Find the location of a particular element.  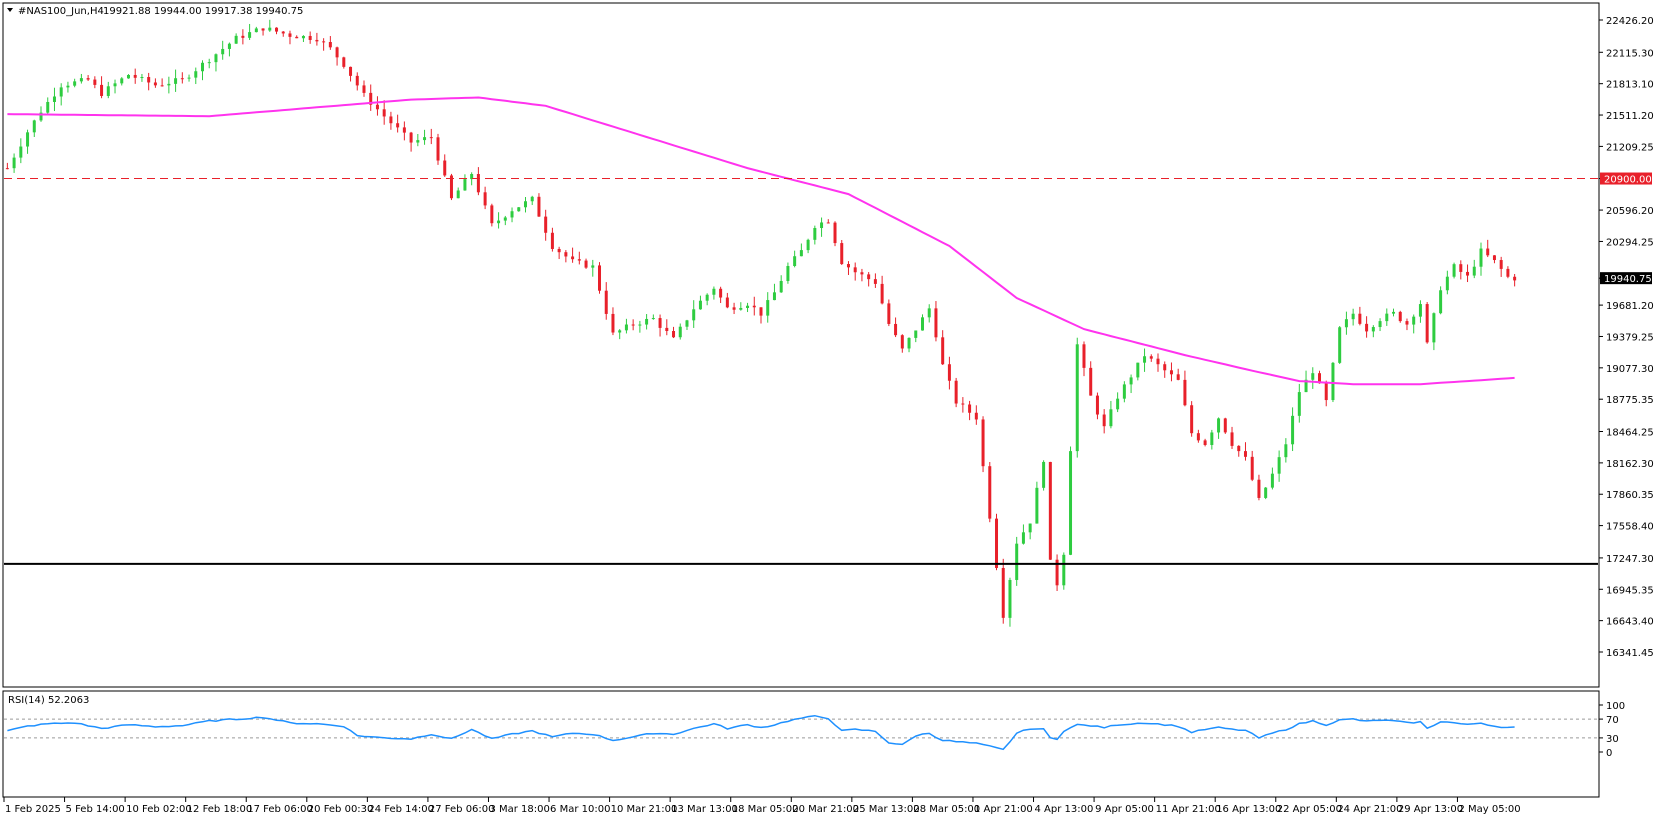

time-tick-label: 9 Apr 05:00 is located at coordinates (1124, 809).